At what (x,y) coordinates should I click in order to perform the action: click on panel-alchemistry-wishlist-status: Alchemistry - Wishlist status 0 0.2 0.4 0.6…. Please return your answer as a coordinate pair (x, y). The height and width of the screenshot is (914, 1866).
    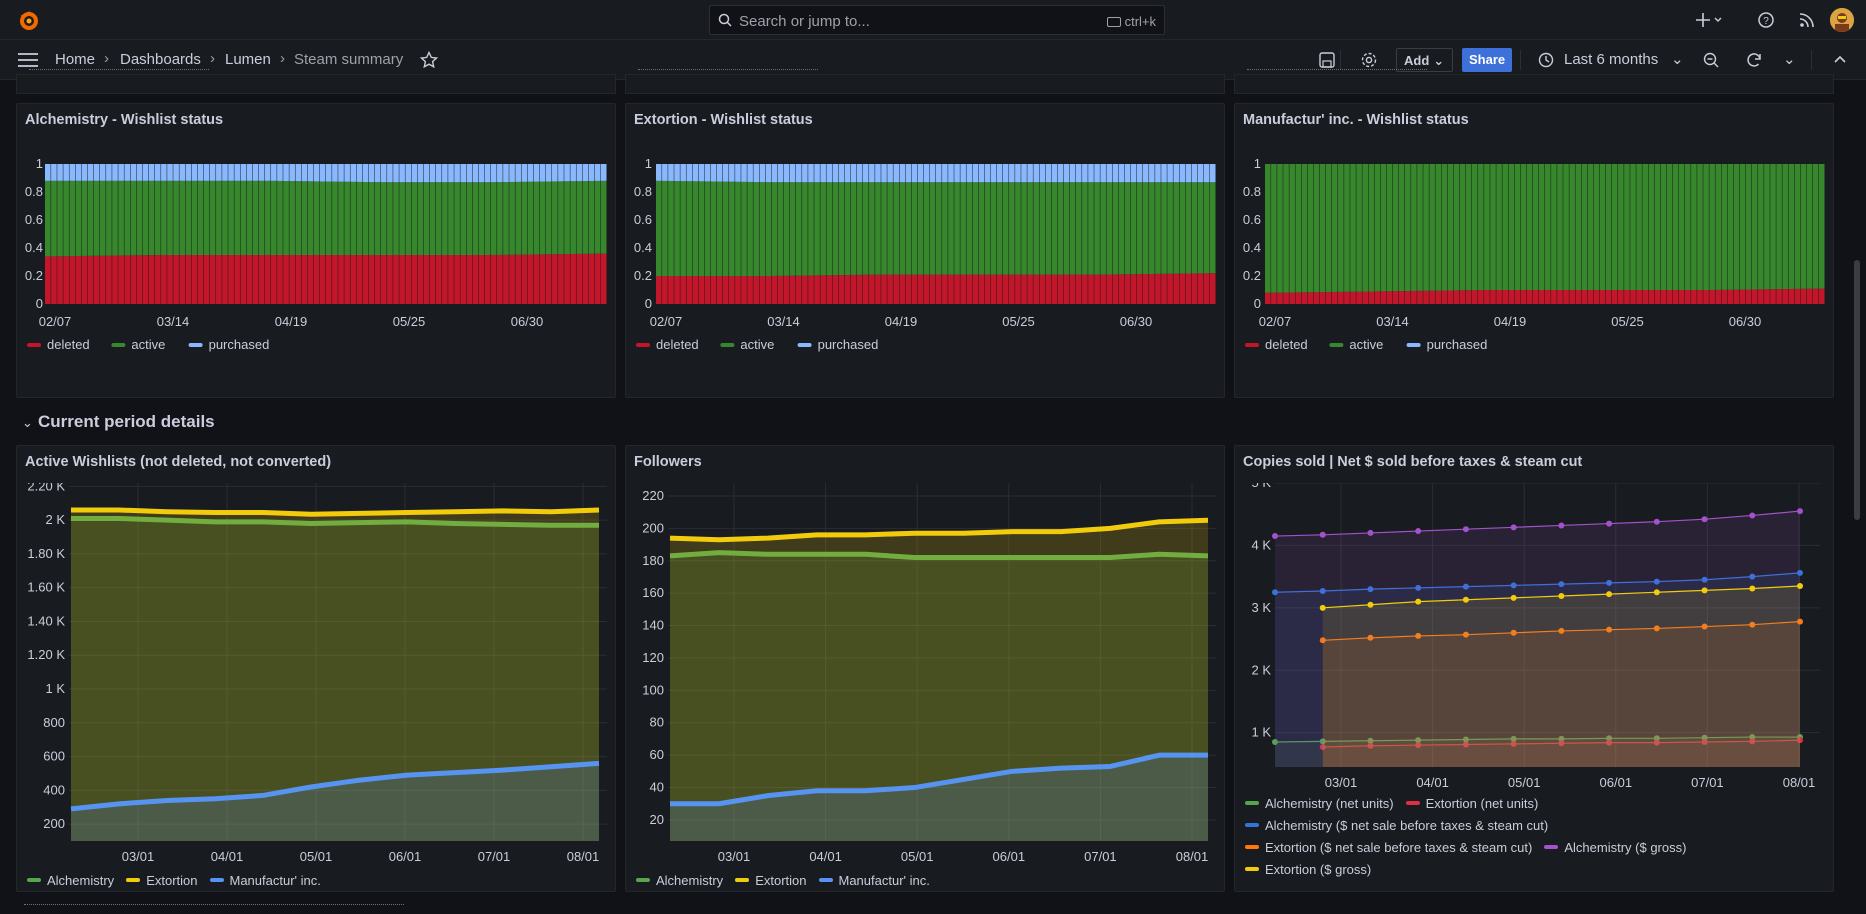
    Looking at the image, I should click on (316, 250).